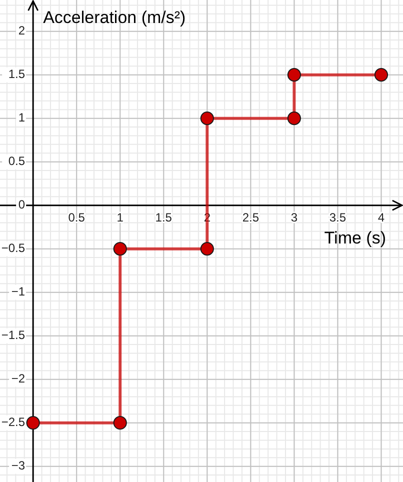 The width and height of the screenshot is (403, 482). Describe the element at coordinates (163, 217) in the screenshot. I see `x-tick-label: 1.5` at that location.